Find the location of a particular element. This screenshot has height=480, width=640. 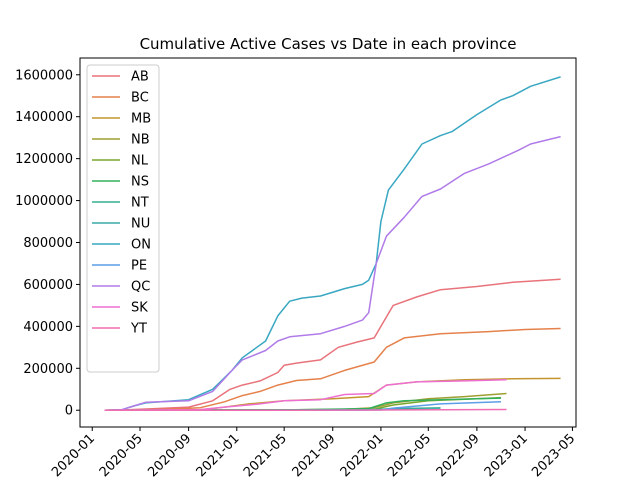

legend-label-ns: NS is located at coordinates (140, 182).